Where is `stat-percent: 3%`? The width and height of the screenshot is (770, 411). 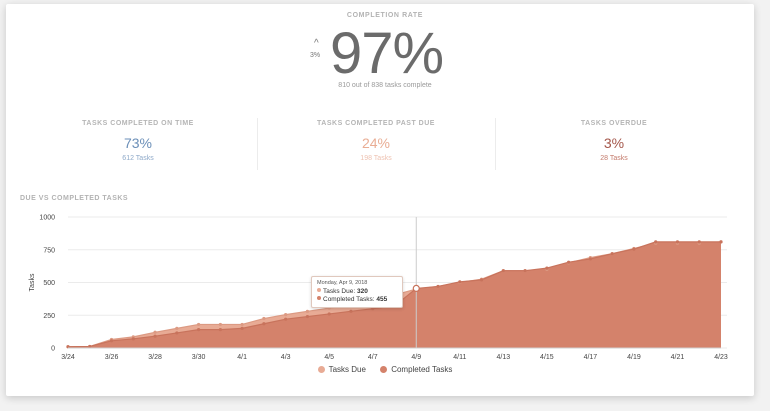 stat-percent: 3% is located at coordinates (614, 143).